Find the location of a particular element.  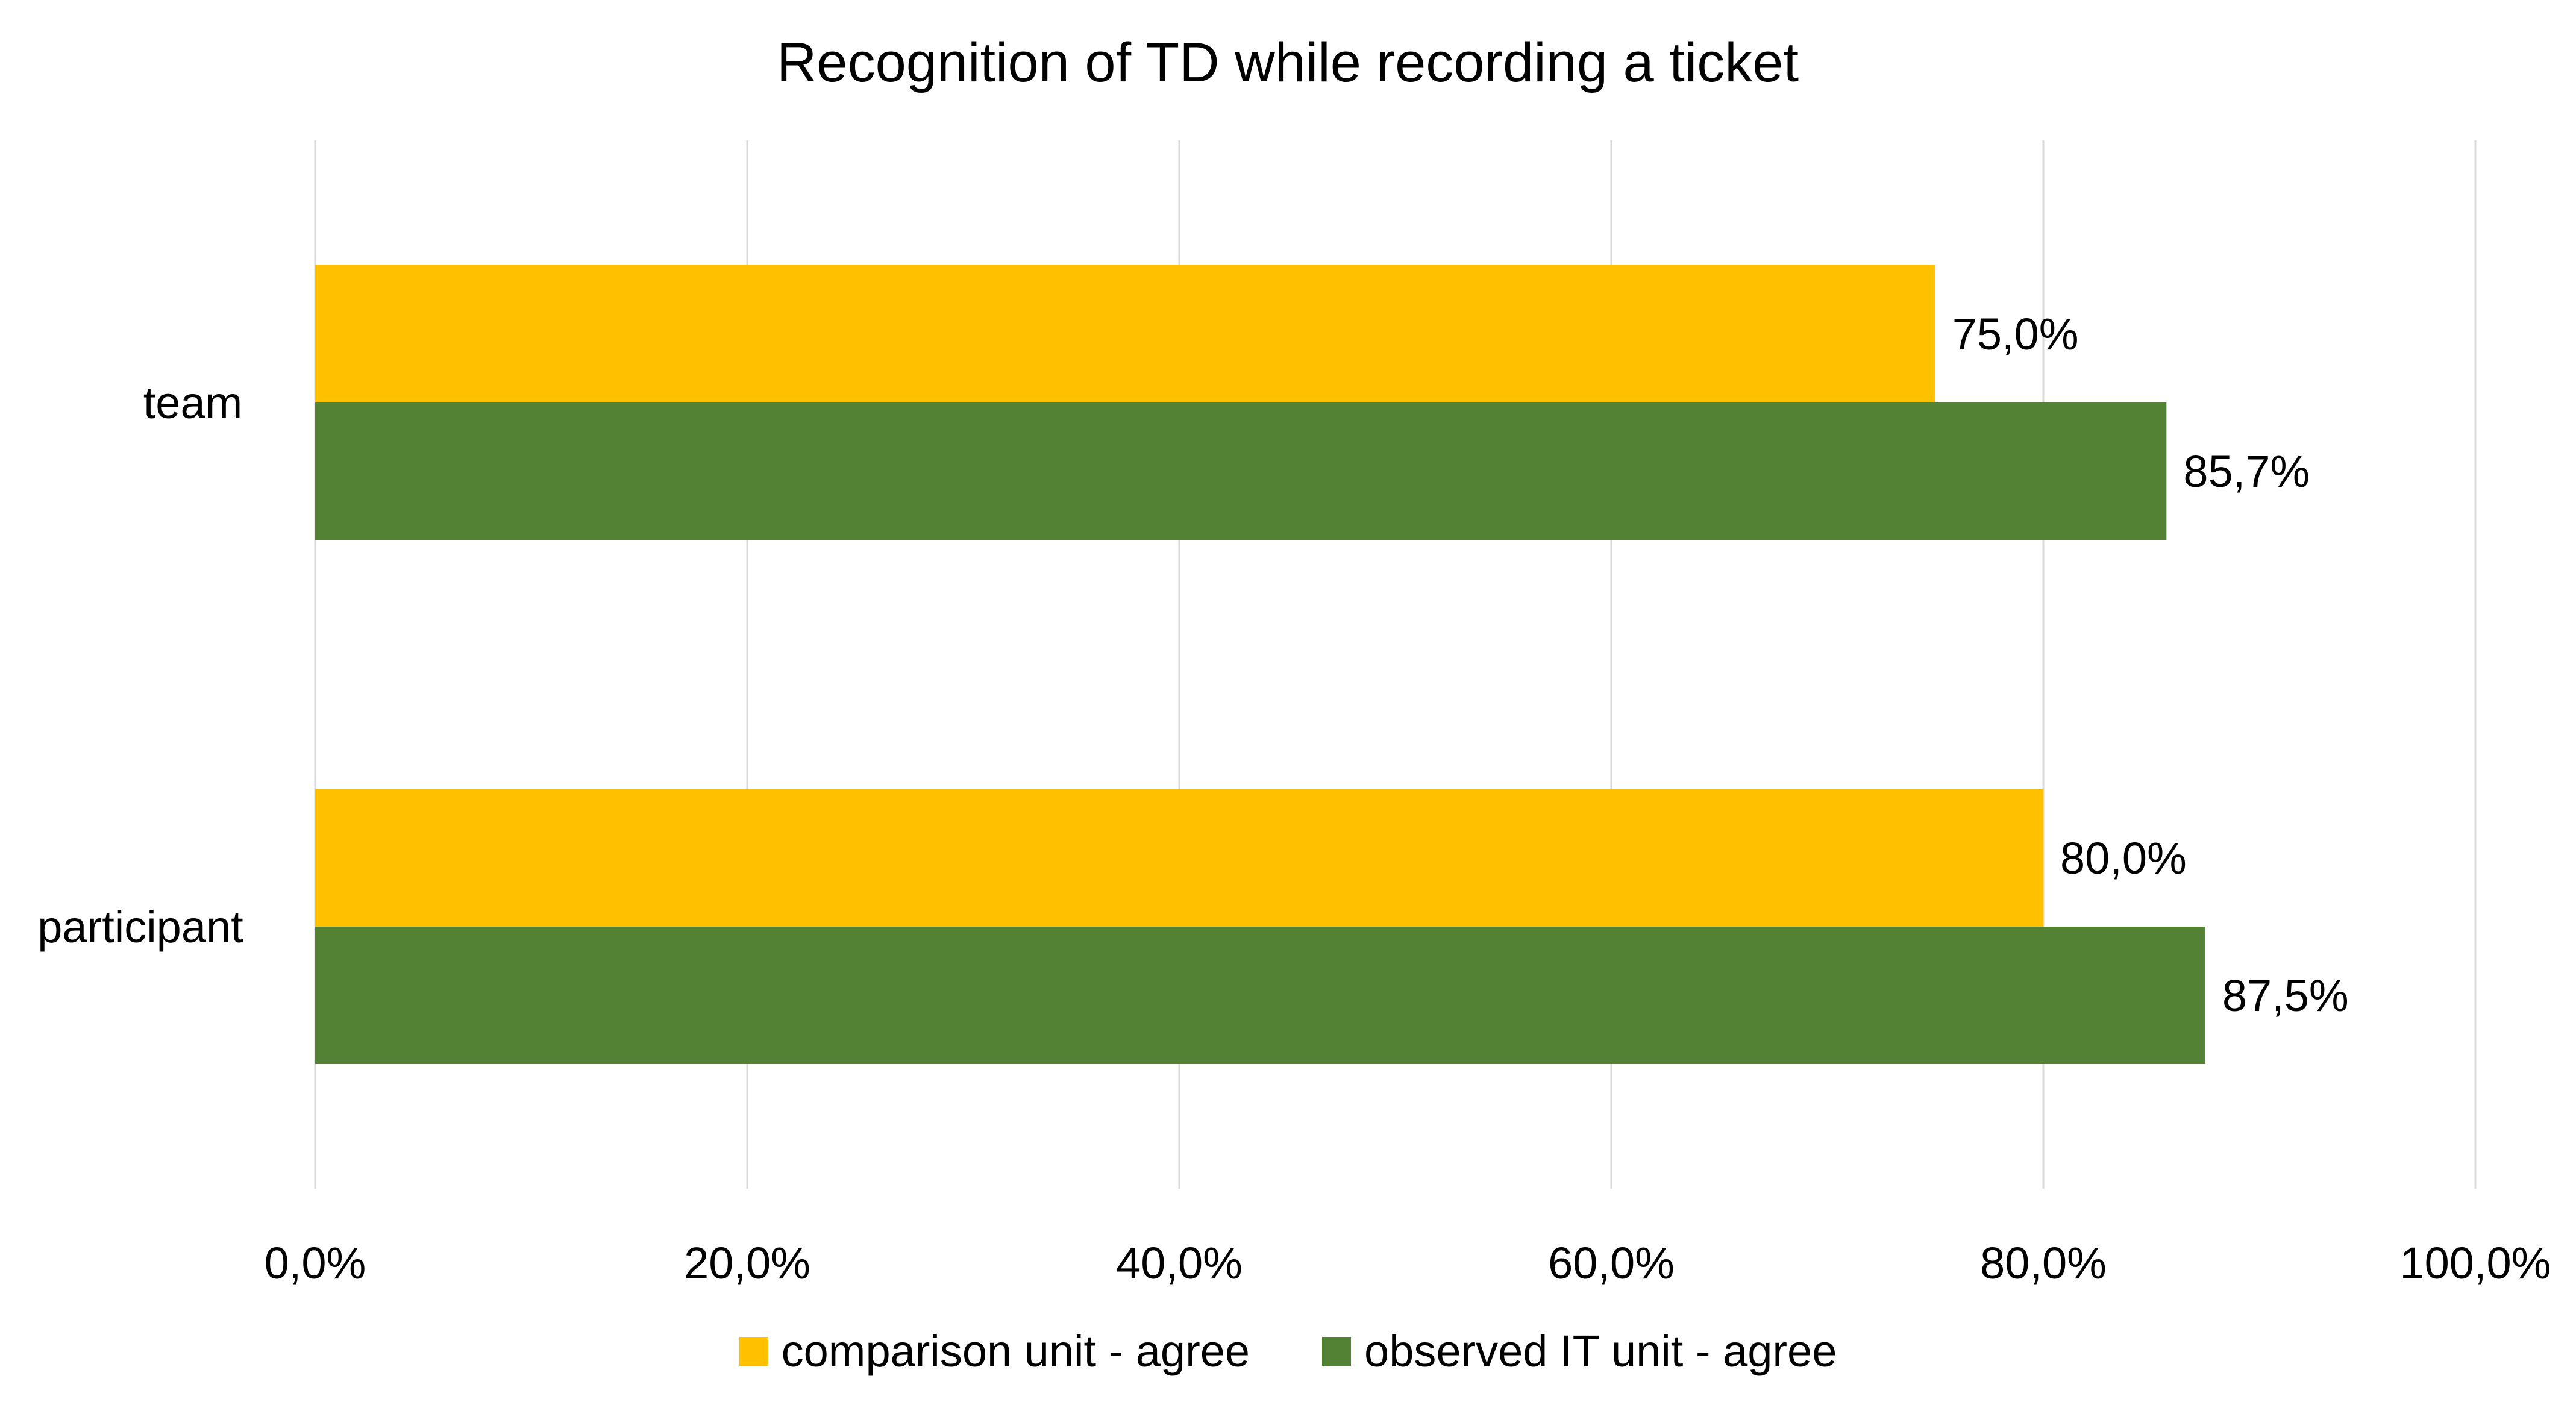

category-label: team is located at coordinates (193, 403).